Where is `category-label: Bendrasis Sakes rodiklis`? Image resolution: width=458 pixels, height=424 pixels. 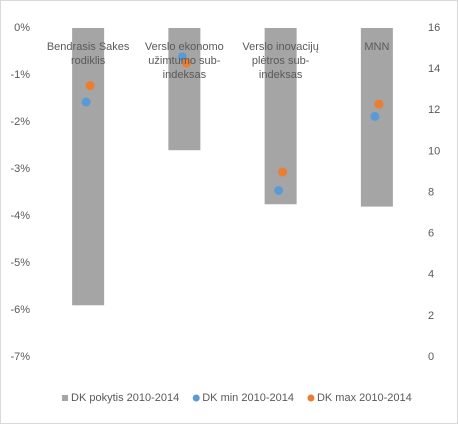
category-label: Bendrasis Sakes rodiklis is located at coordinates (88, 54).